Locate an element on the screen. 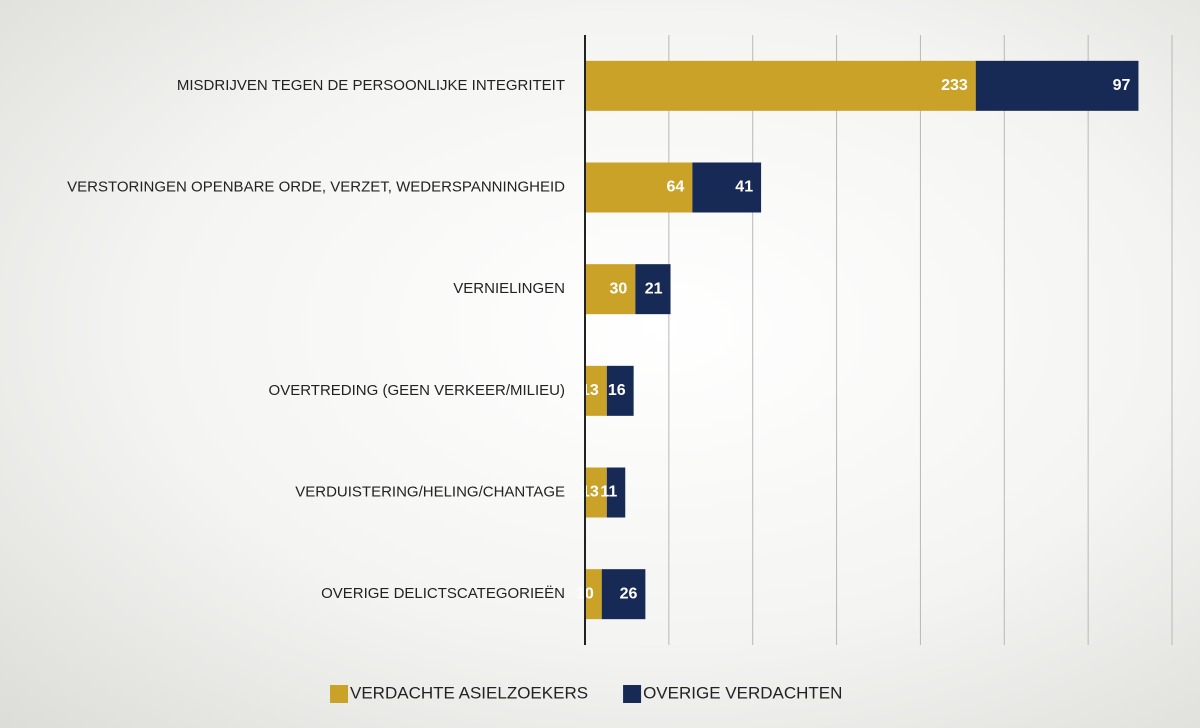 Image resolution: width=1200 pixels, height=728 pixels. value-label: 16 is located at coordinates (617, 390).